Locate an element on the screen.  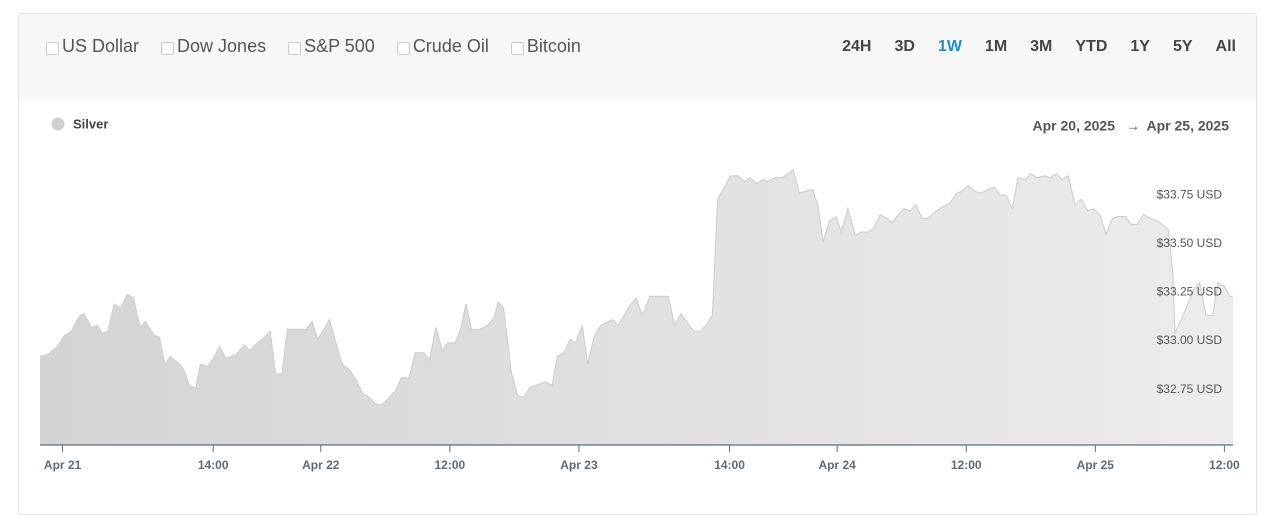
compare-label: Dow Jones is located at coordinates (222, 46).